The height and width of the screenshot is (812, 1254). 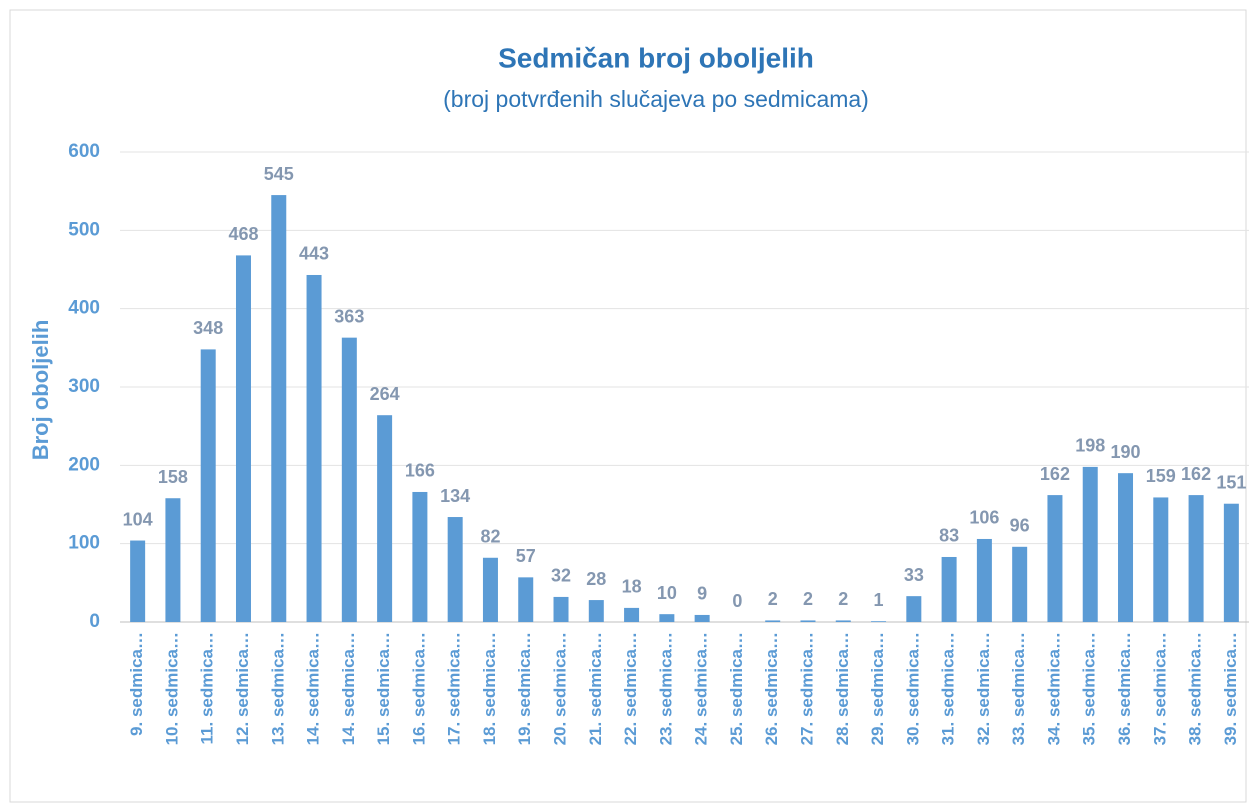 I want to click on value-label: 82, so click(x=490, y=537).